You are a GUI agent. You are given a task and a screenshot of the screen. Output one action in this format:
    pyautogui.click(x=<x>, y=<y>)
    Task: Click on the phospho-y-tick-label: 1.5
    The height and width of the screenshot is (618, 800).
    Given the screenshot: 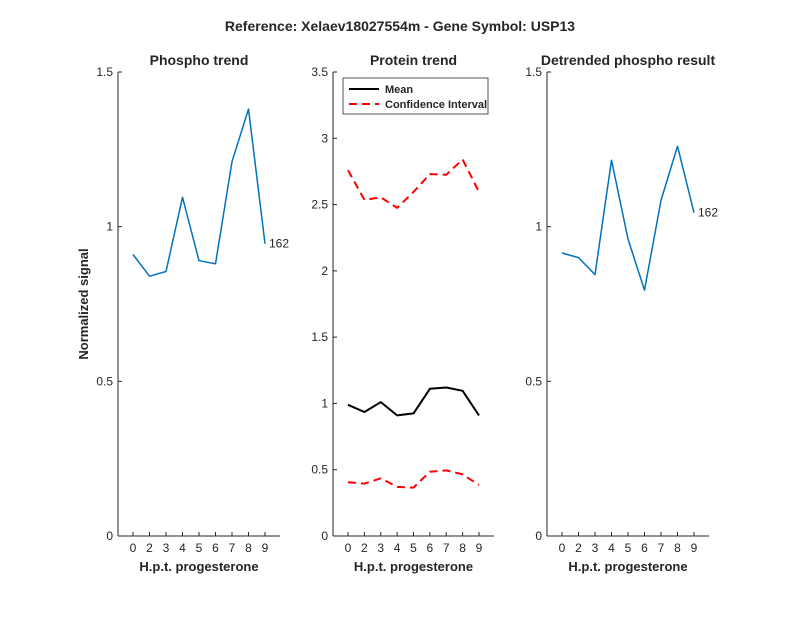 What is the action you would take?
    pyautogui.click(x=104, y=72)
    